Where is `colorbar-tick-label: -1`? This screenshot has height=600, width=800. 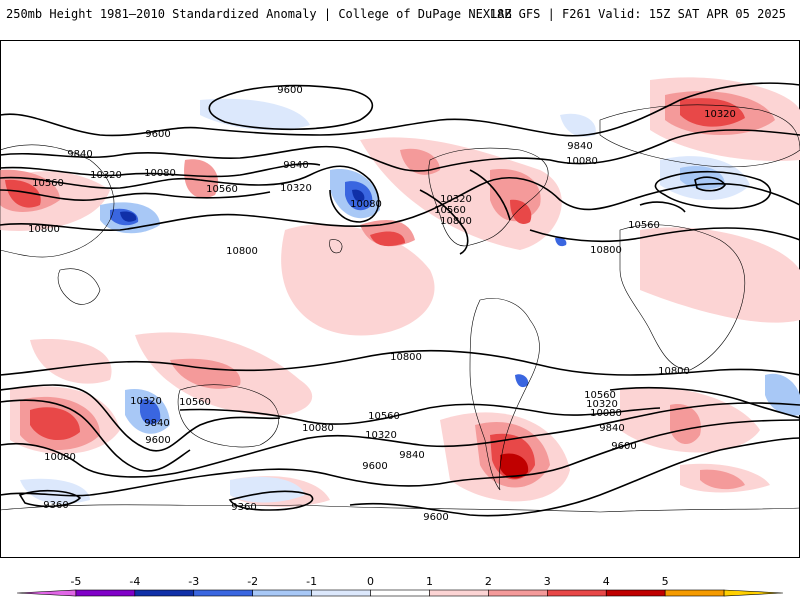
colorbar-tick-label: -1 is located at coordinates (311, 581).